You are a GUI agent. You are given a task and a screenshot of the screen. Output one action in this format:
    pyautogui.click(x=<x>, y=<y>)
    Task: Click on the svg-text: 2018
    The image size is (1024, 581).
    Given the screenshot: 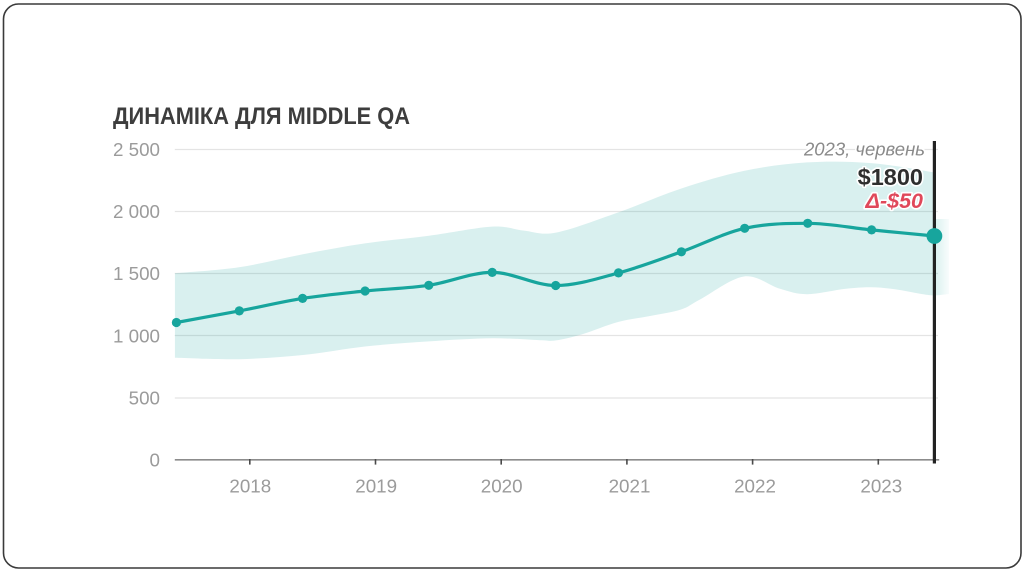 What is the action you would take?
    pyautogui.click(x=250, y=485)
    